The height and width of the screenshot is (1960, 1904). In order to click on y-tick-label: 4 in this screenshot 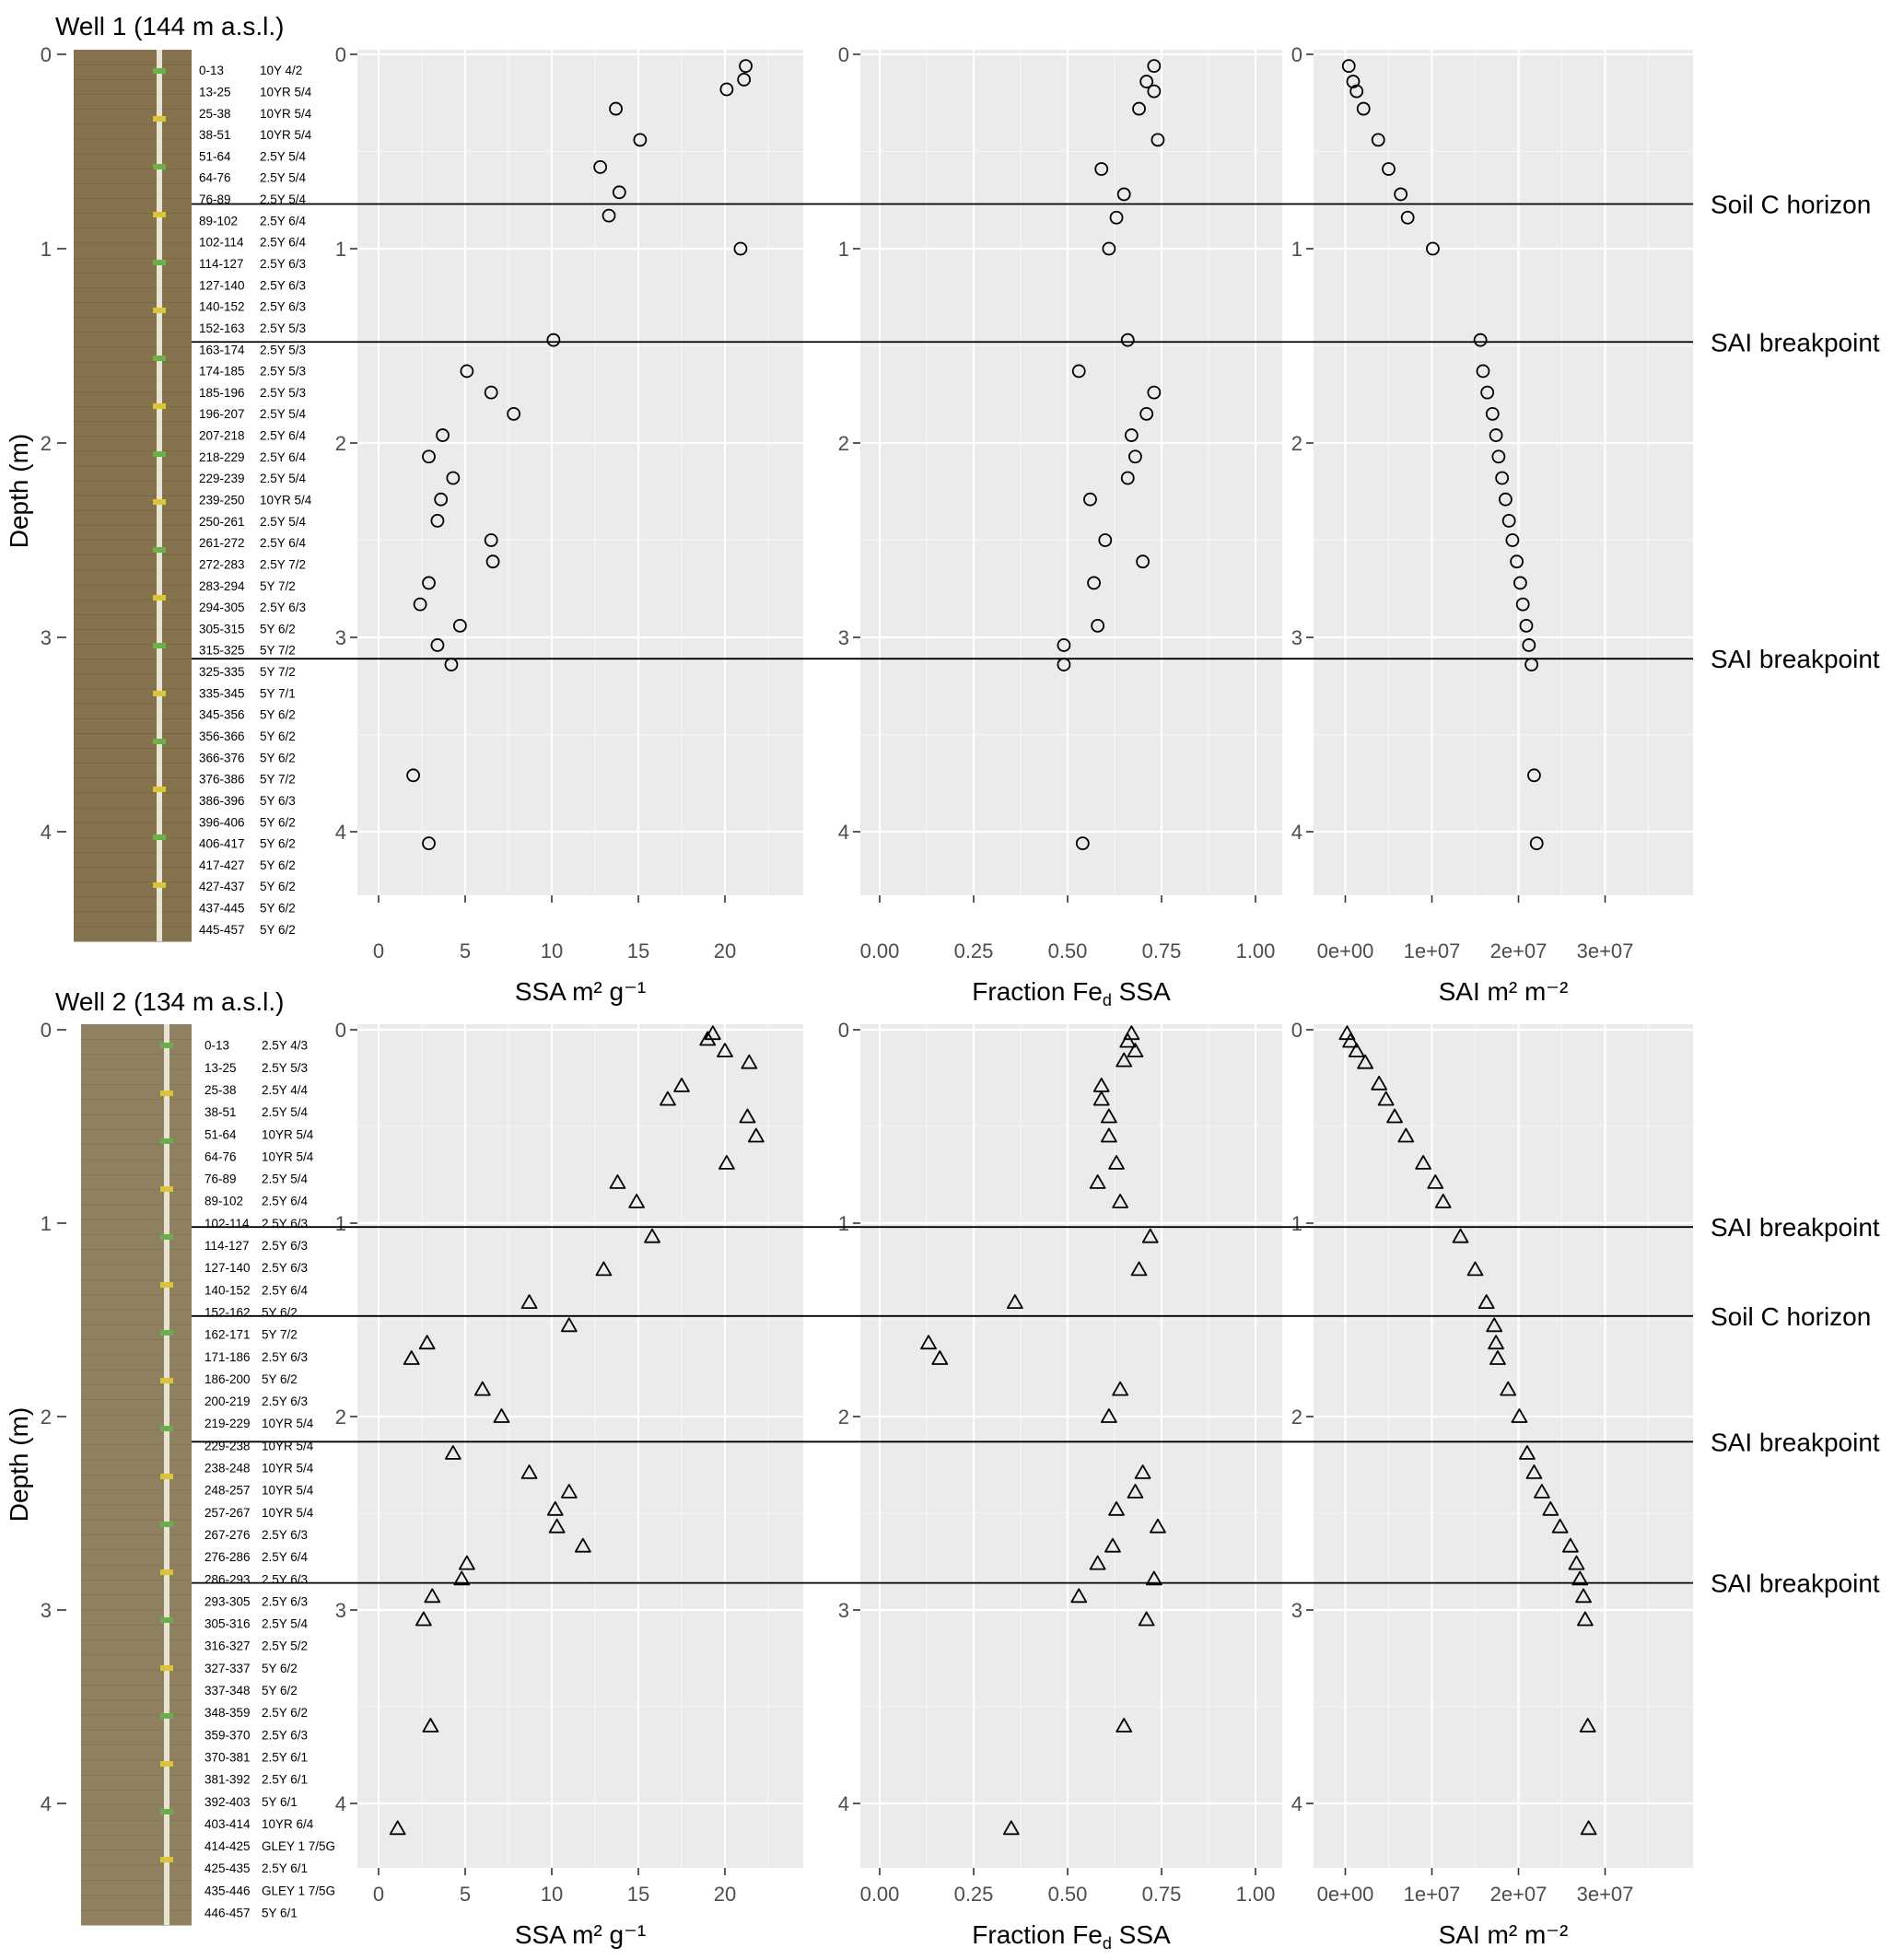, I will do `click(1296, 1803)`.